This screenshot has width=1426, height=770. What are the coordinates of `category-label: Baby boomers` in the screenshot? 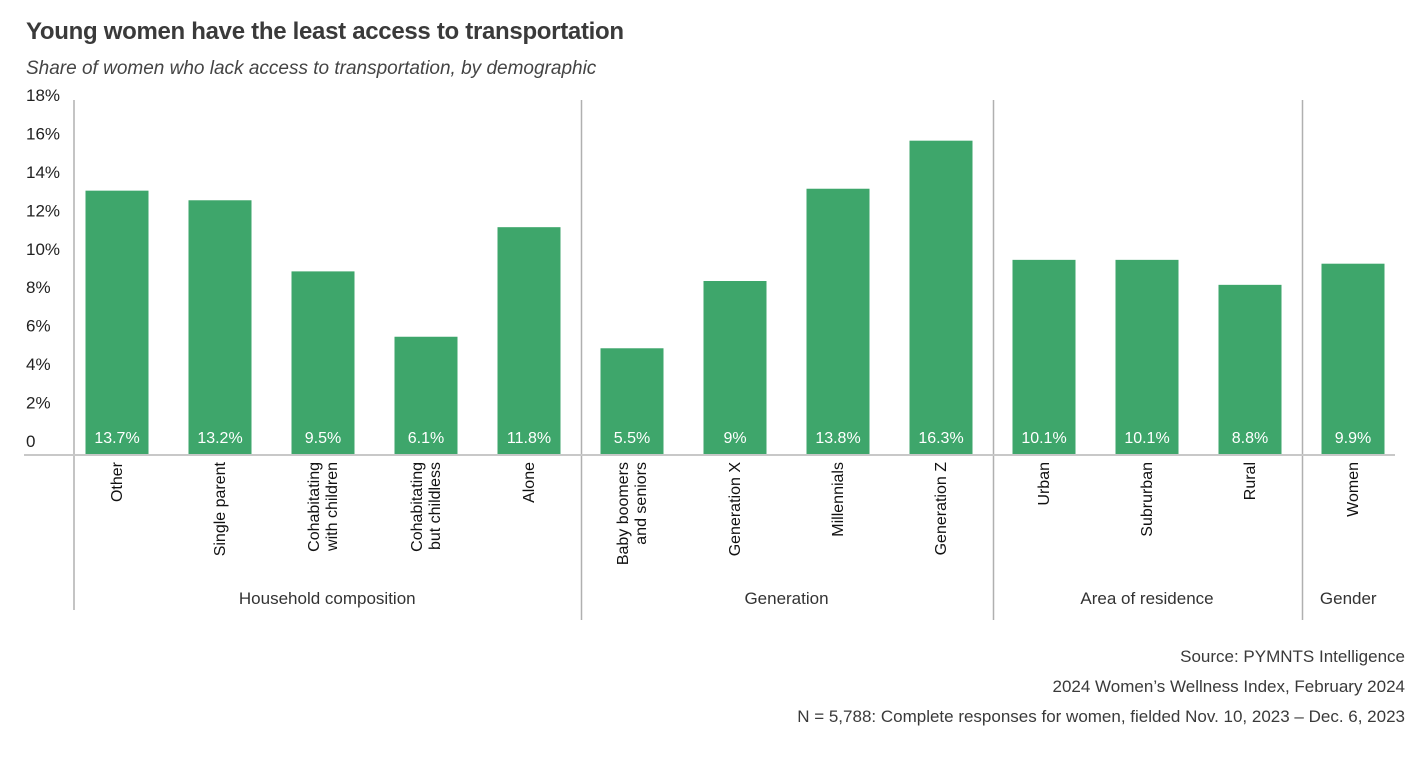 It's located at (623, 513).